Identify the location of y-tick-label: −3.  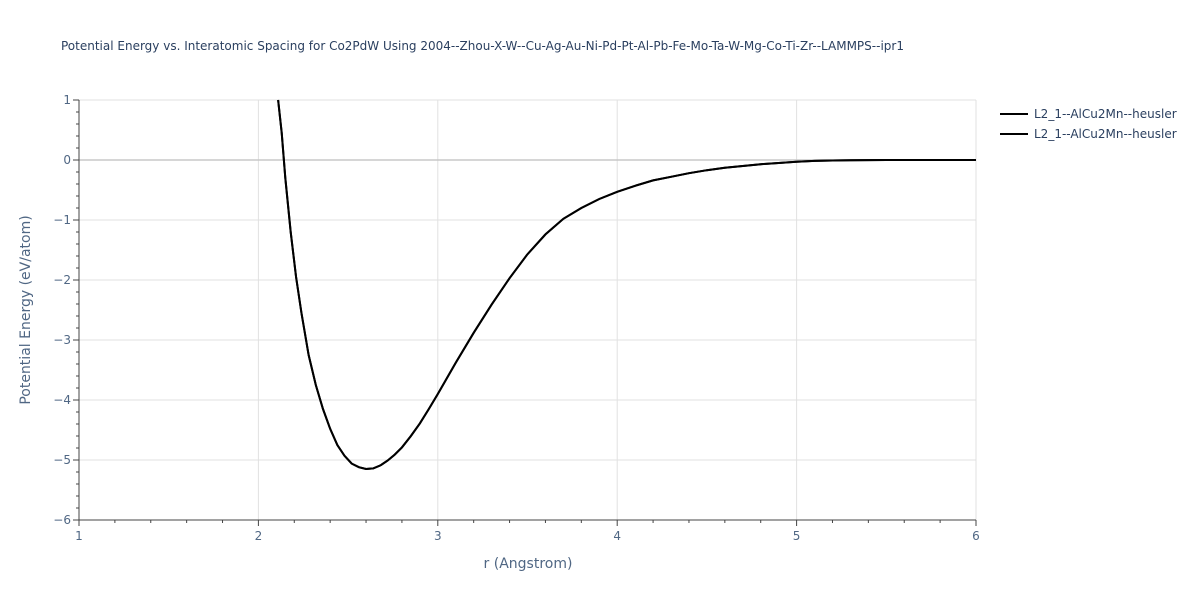
(62, 340).